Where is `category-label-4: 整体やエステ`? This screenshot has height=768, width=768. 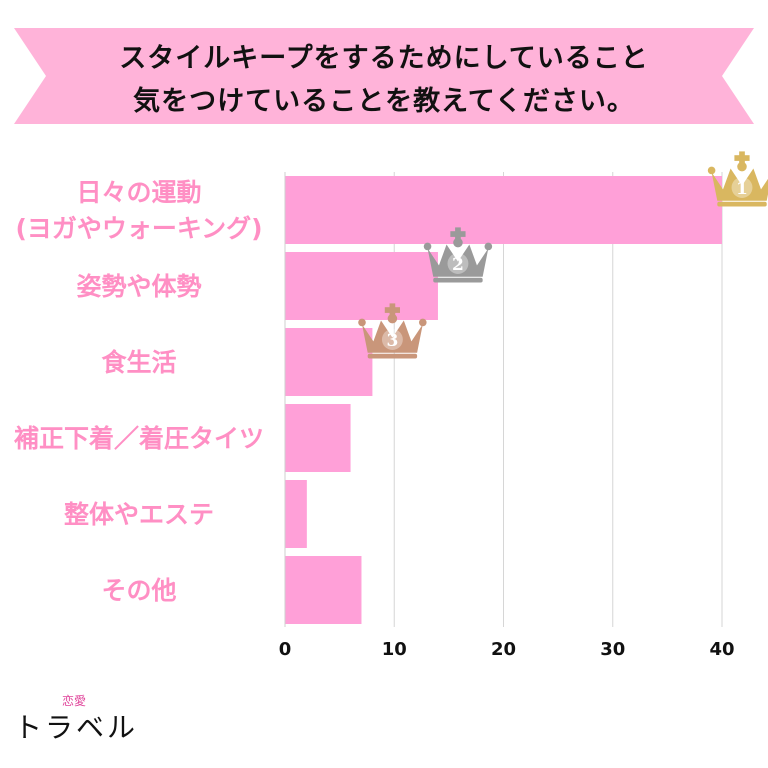 category-label-4: 整体やエステ is located at coordinates (139, 514).